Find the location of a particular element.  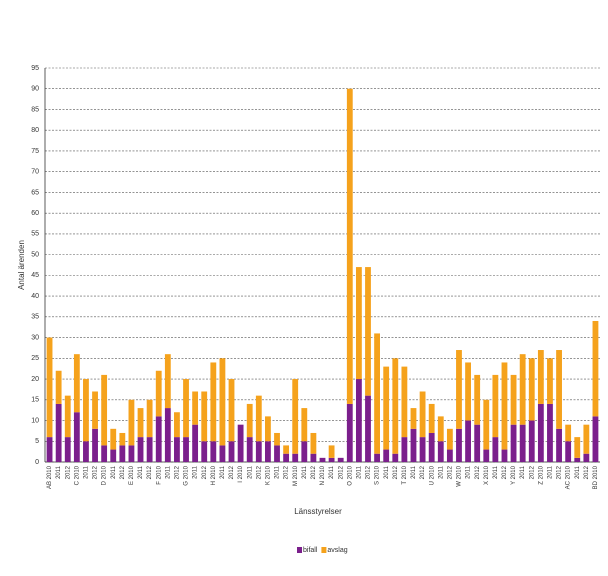

x-tick-label: F 2010 is located at coordinates (159, 474).